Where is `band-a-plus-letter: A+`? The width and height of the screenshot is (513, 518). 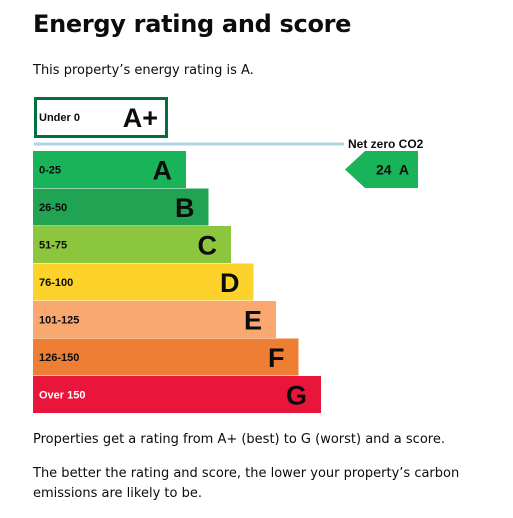 band-a-plus-letter: A+ is located at coordinates (140, 118).